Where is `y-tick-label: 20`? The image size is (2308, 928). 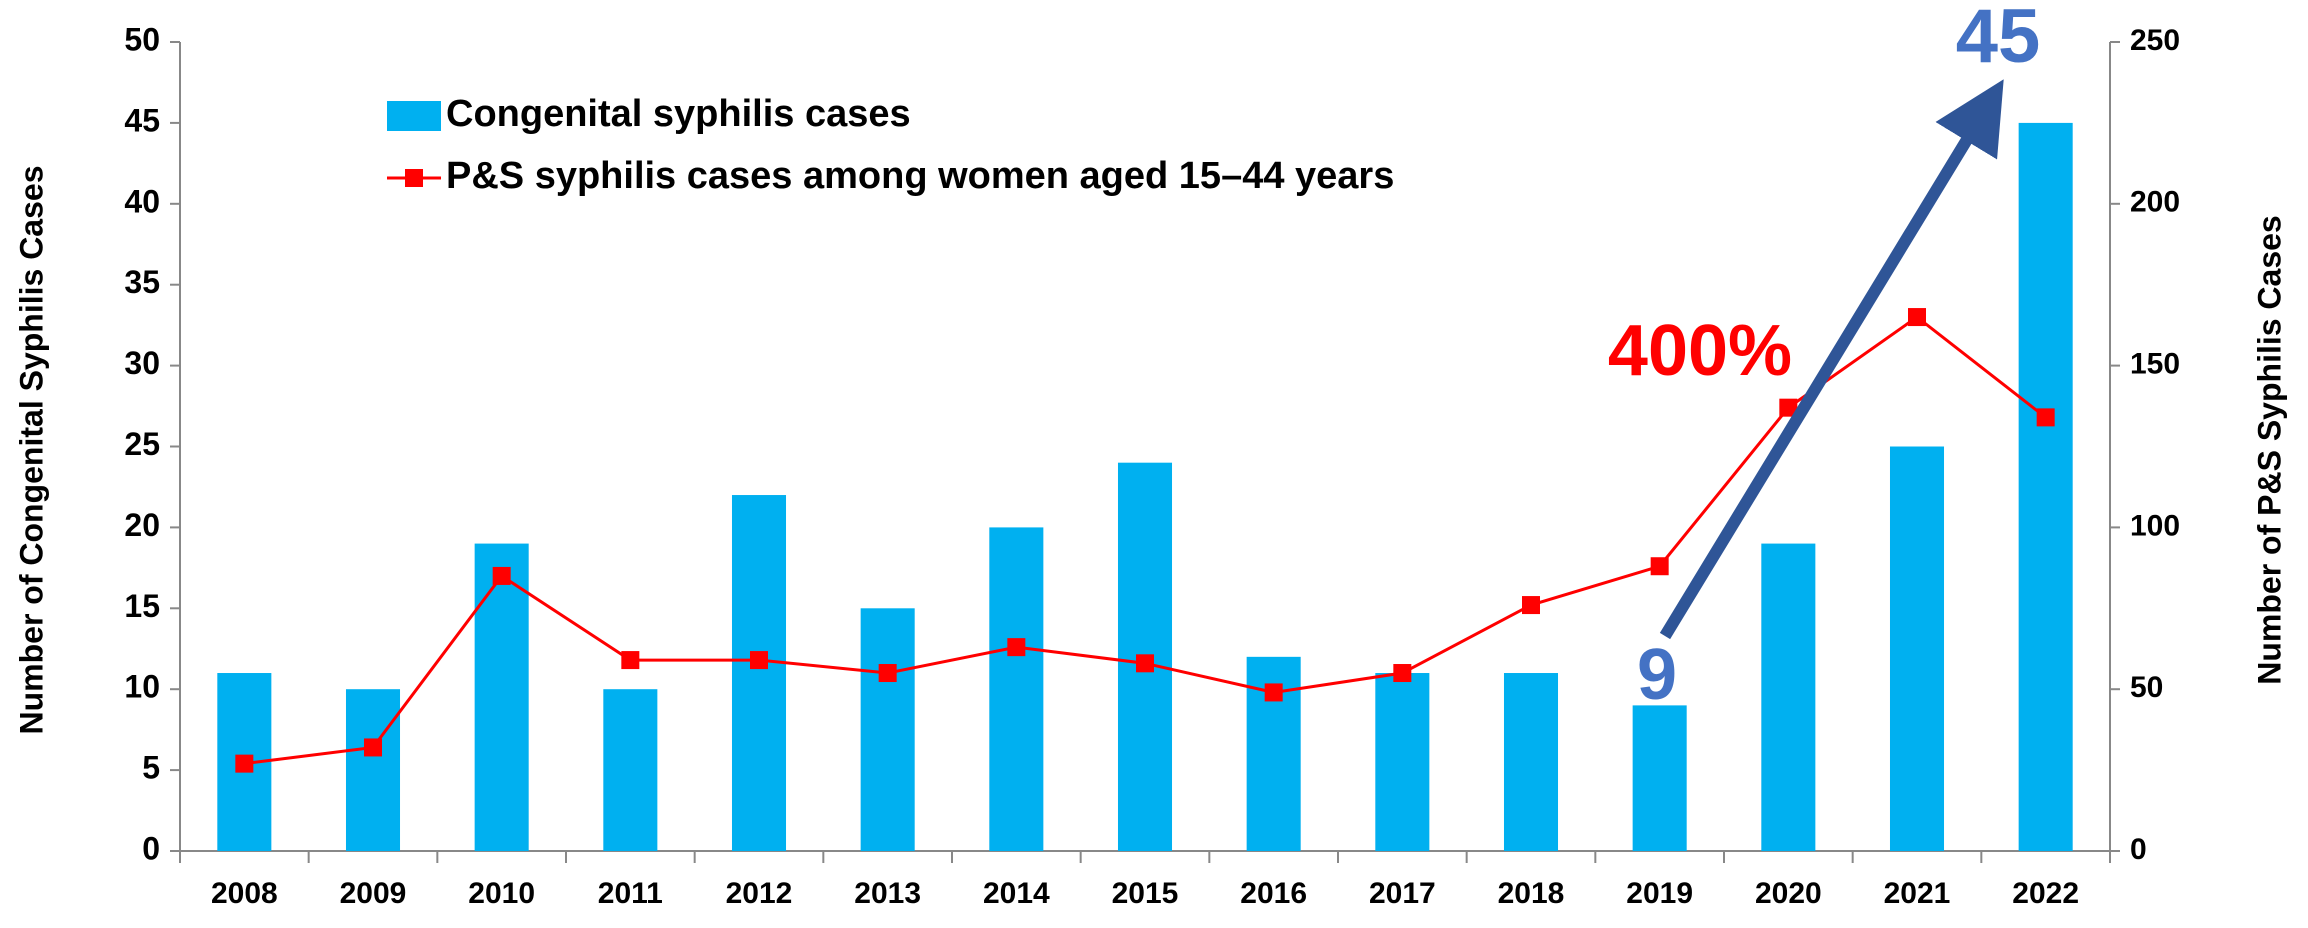 y-tick-label: 20 is located at coordinates (142, 525).